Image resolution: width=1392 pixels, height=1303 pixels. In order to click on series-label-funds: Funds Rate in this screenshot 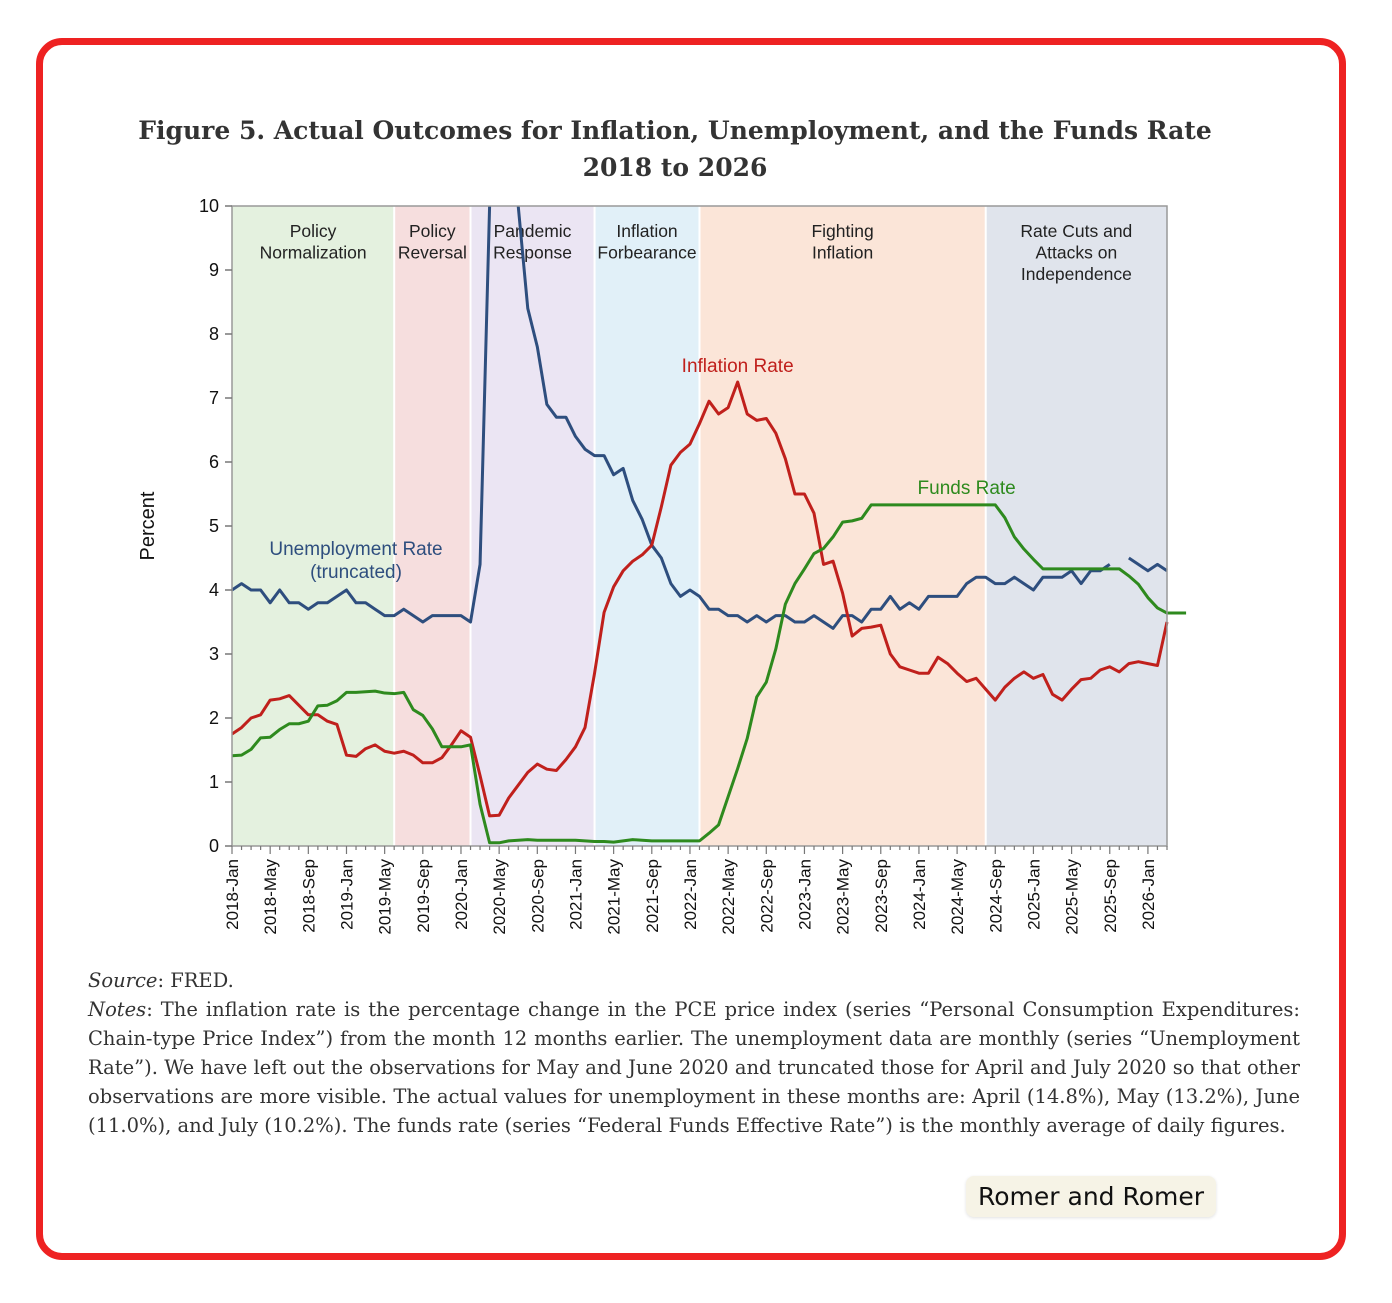, I will do `click(967, 488)`.